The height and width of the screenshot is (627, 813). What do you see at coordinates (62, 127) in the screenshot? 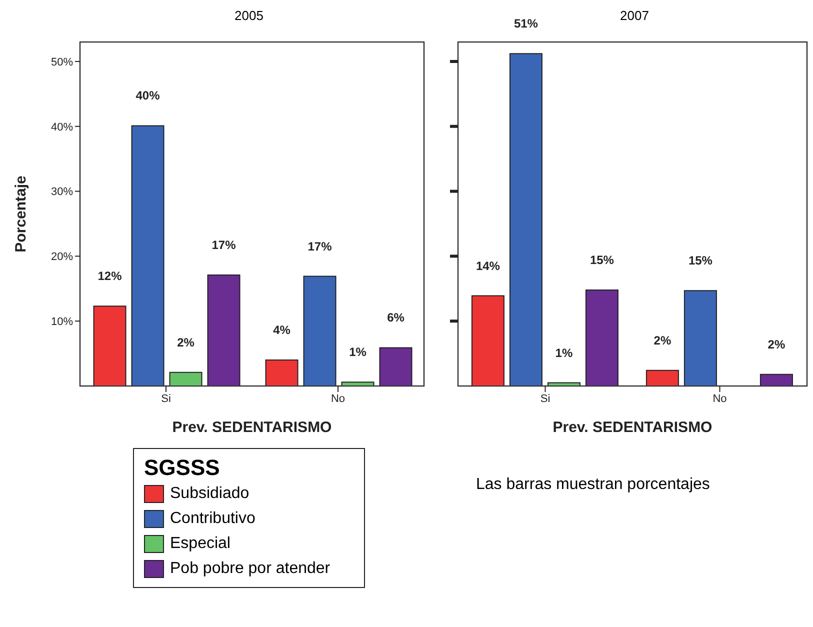
I see `y-tick-label: 40%` at bounding box center [62, 127].